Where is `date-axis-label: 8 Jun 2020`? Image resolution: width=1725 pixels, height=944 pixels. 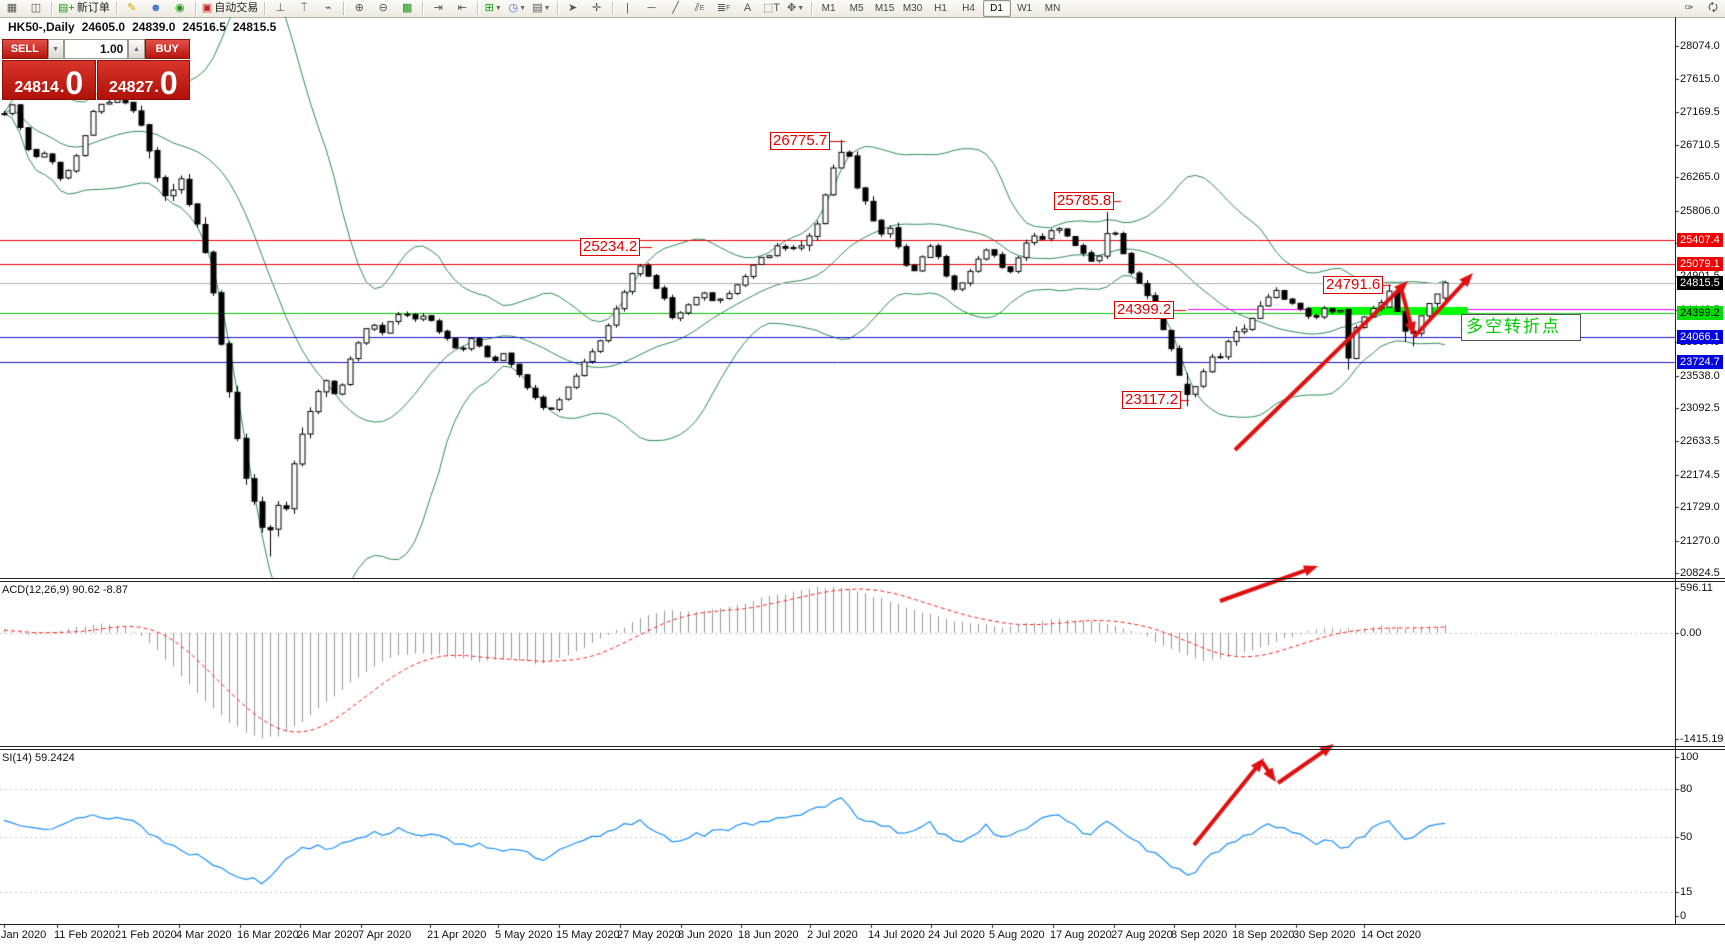
date-axis-label: 8 Jun 2020 is located at coordinates (705, 935).